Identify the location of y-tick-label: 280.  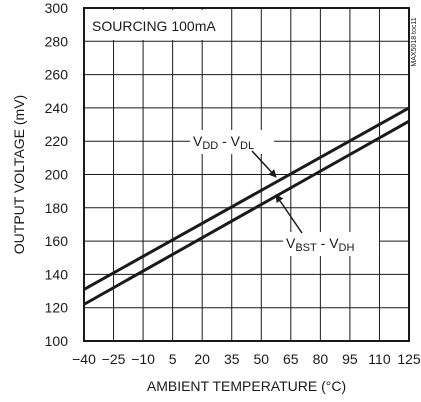
(57, 41).